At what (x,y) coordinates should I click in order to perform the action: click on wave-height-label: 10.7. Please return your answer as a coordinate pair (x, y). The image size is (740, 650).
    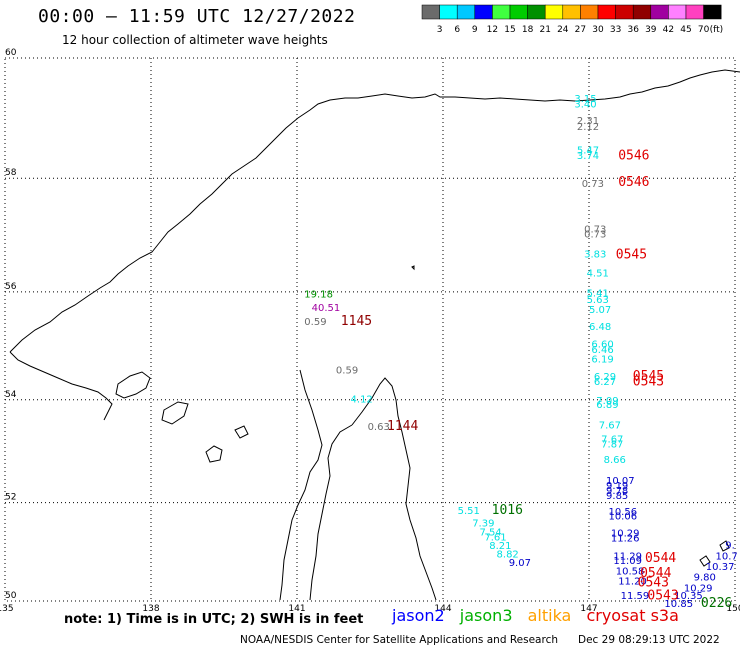
    Looking at the image, I should click on (727, 557).